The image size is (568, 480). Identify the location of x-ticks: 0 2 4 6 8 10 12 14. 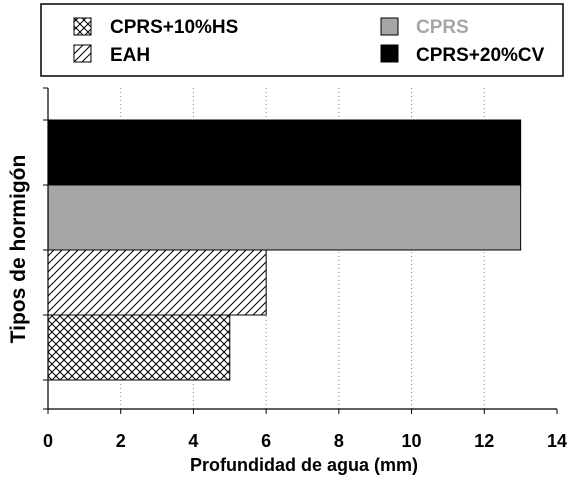
(305, 430).